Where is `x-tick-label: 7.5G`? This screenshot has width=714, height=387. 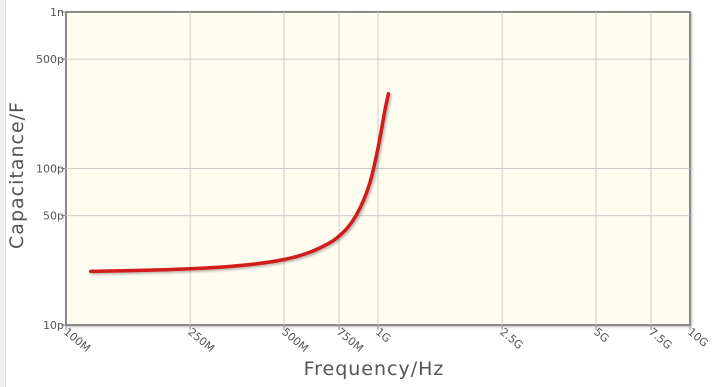
x-tick-label: 7.5G is located at coordinates (660, 338).